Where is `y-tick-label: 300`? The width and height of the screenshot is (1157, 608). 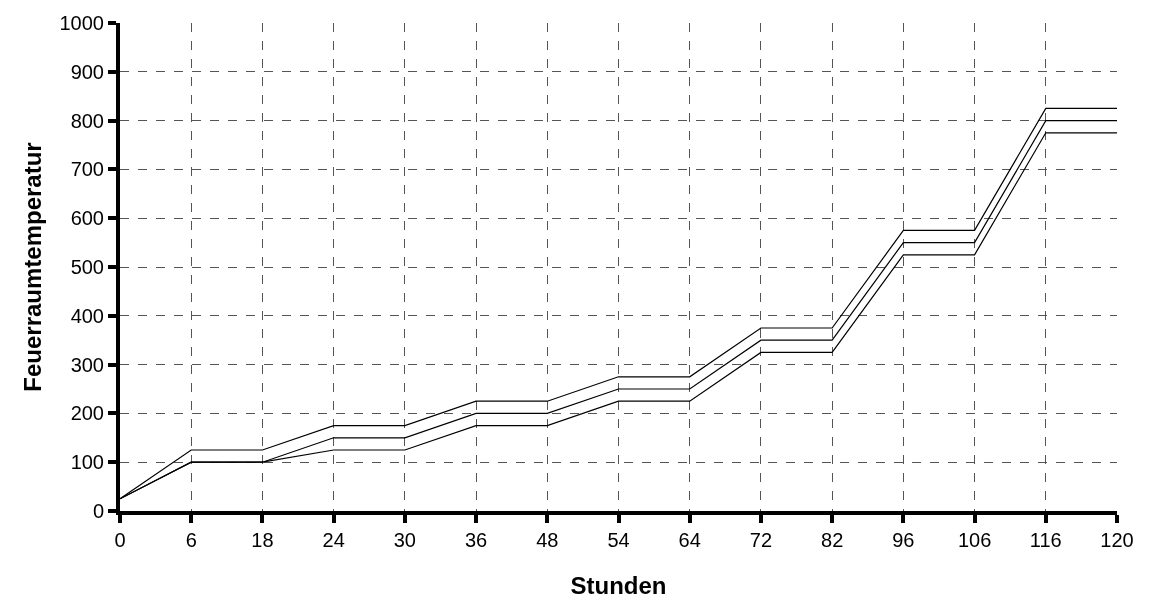 y-tick-label: 300 is located at coordinates (87, 364).